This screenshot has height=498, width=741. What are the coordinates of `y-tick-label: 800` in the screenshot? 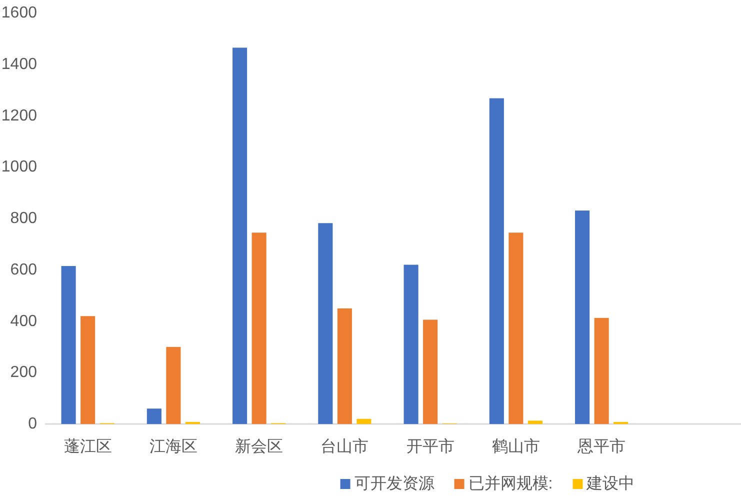 It's located at (24, 218).